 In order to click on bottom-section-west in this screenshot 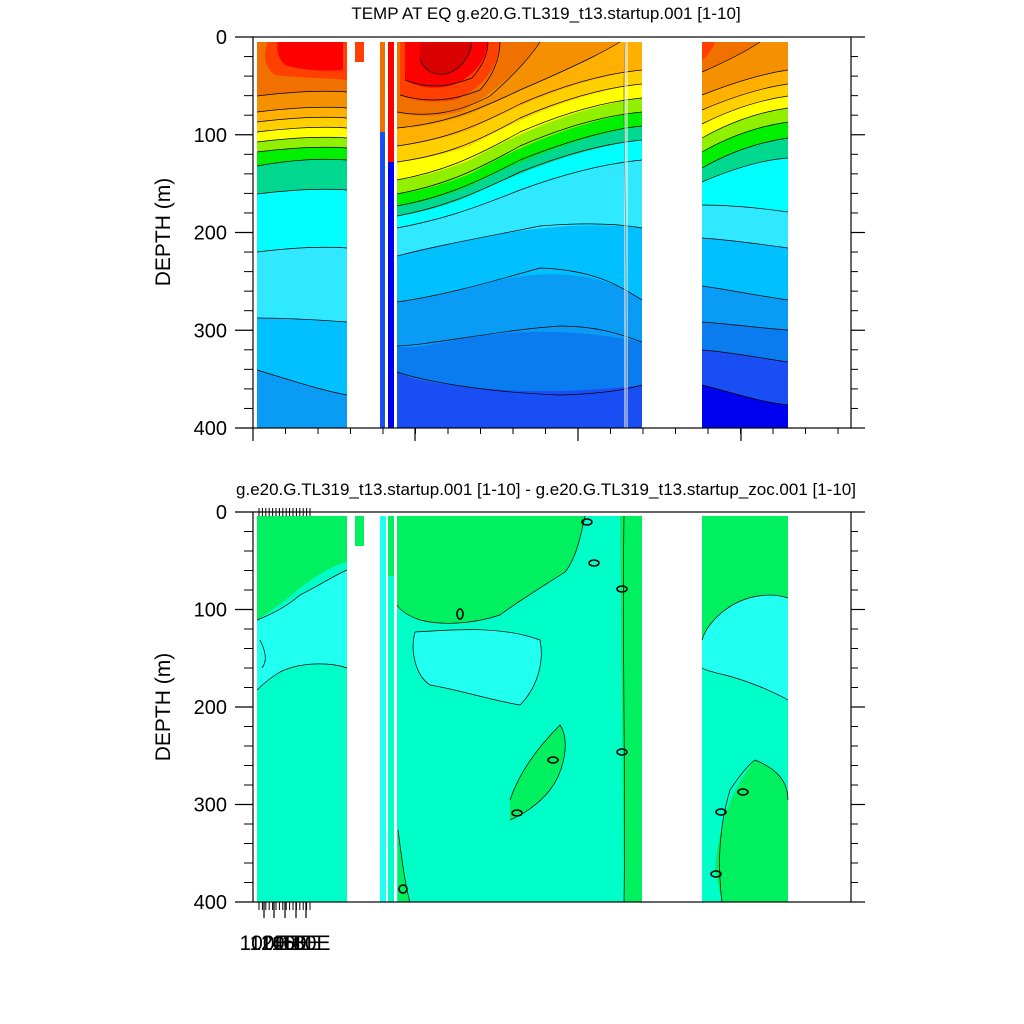, I will do `click(302, 709)`.